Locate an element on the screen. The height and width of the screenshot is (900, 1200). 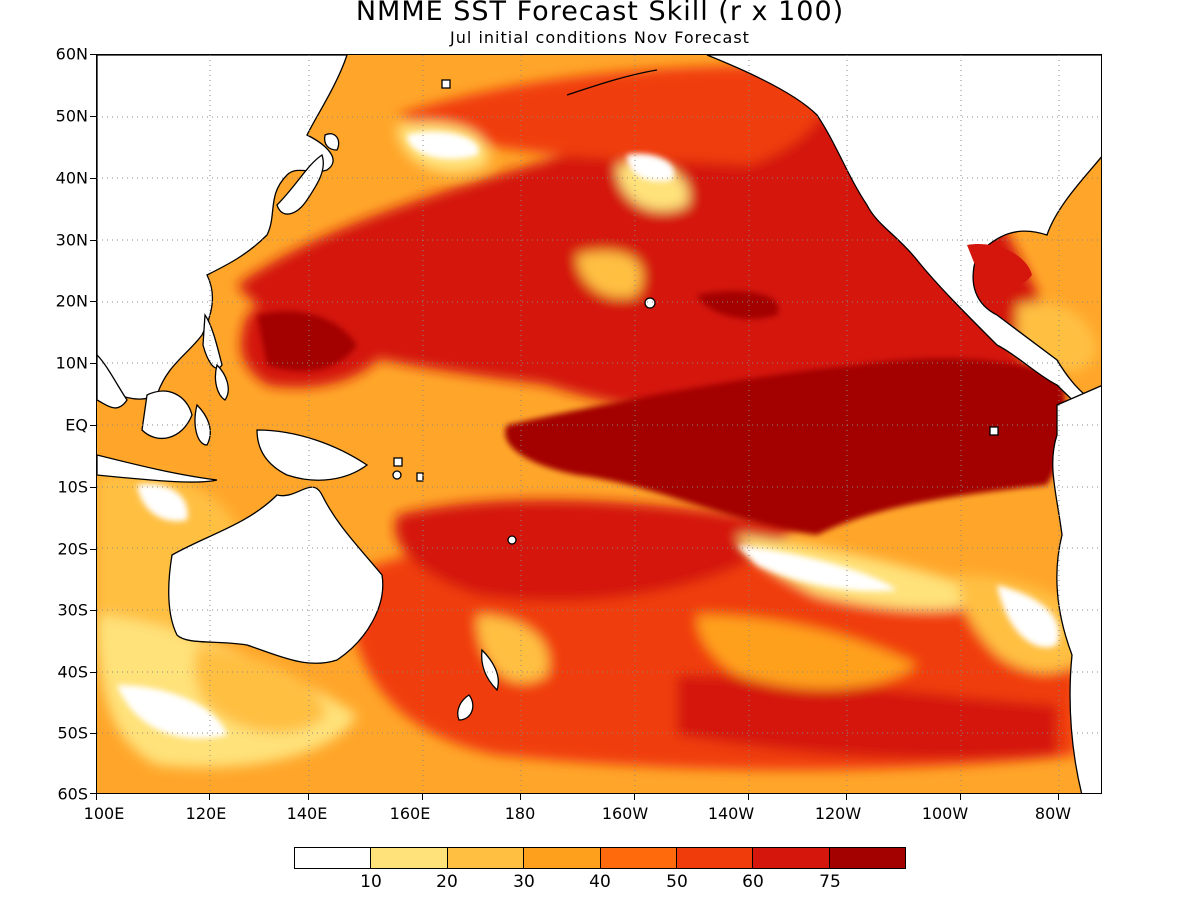
lat-label: 40N is located at coordinates (71, 178).